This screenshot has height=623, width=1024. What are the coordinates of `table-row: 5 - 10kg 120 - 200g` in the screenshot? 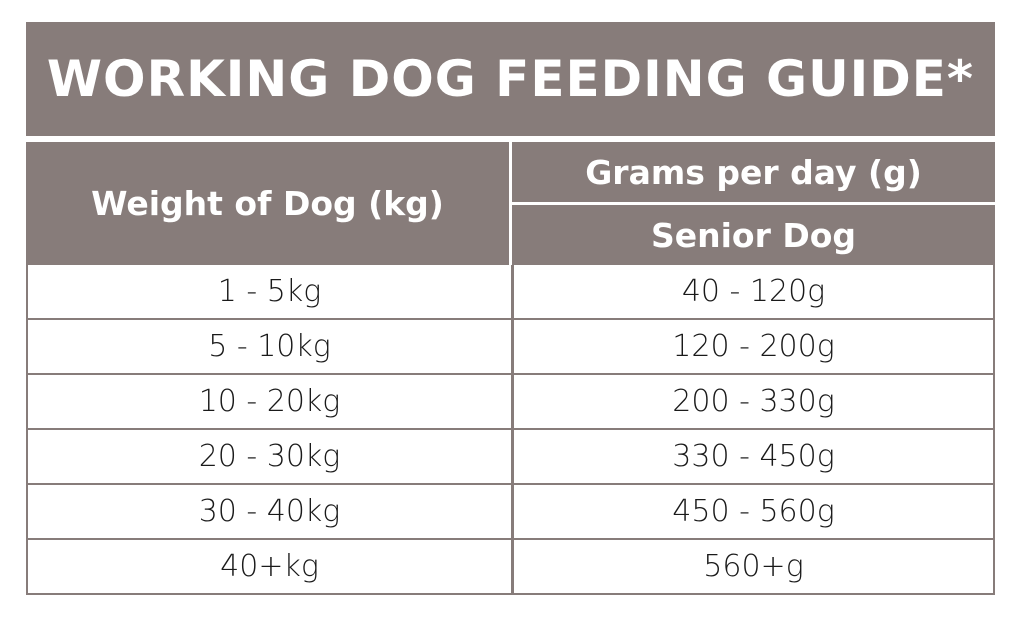 It's located at (510, 347).